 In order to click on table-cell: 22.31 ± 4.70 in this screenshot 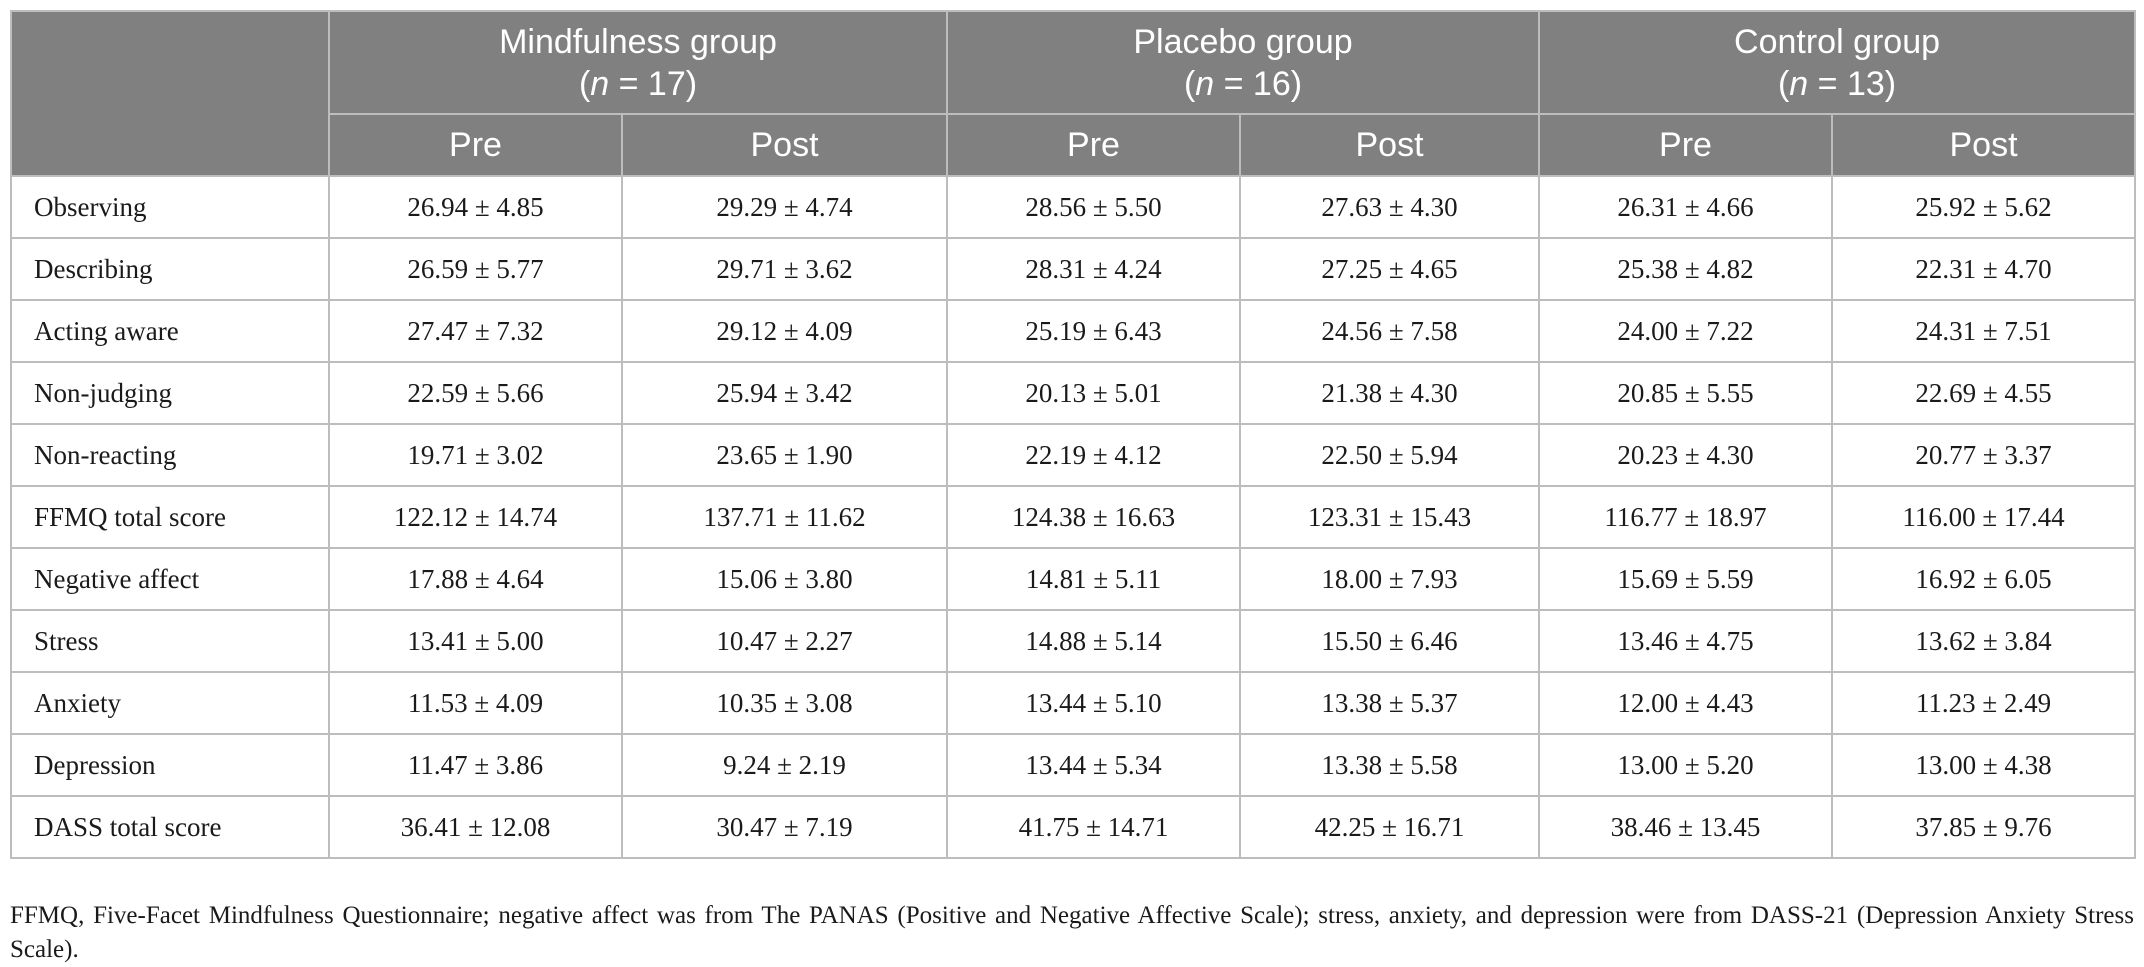, I will do `click(1984, 269)`.